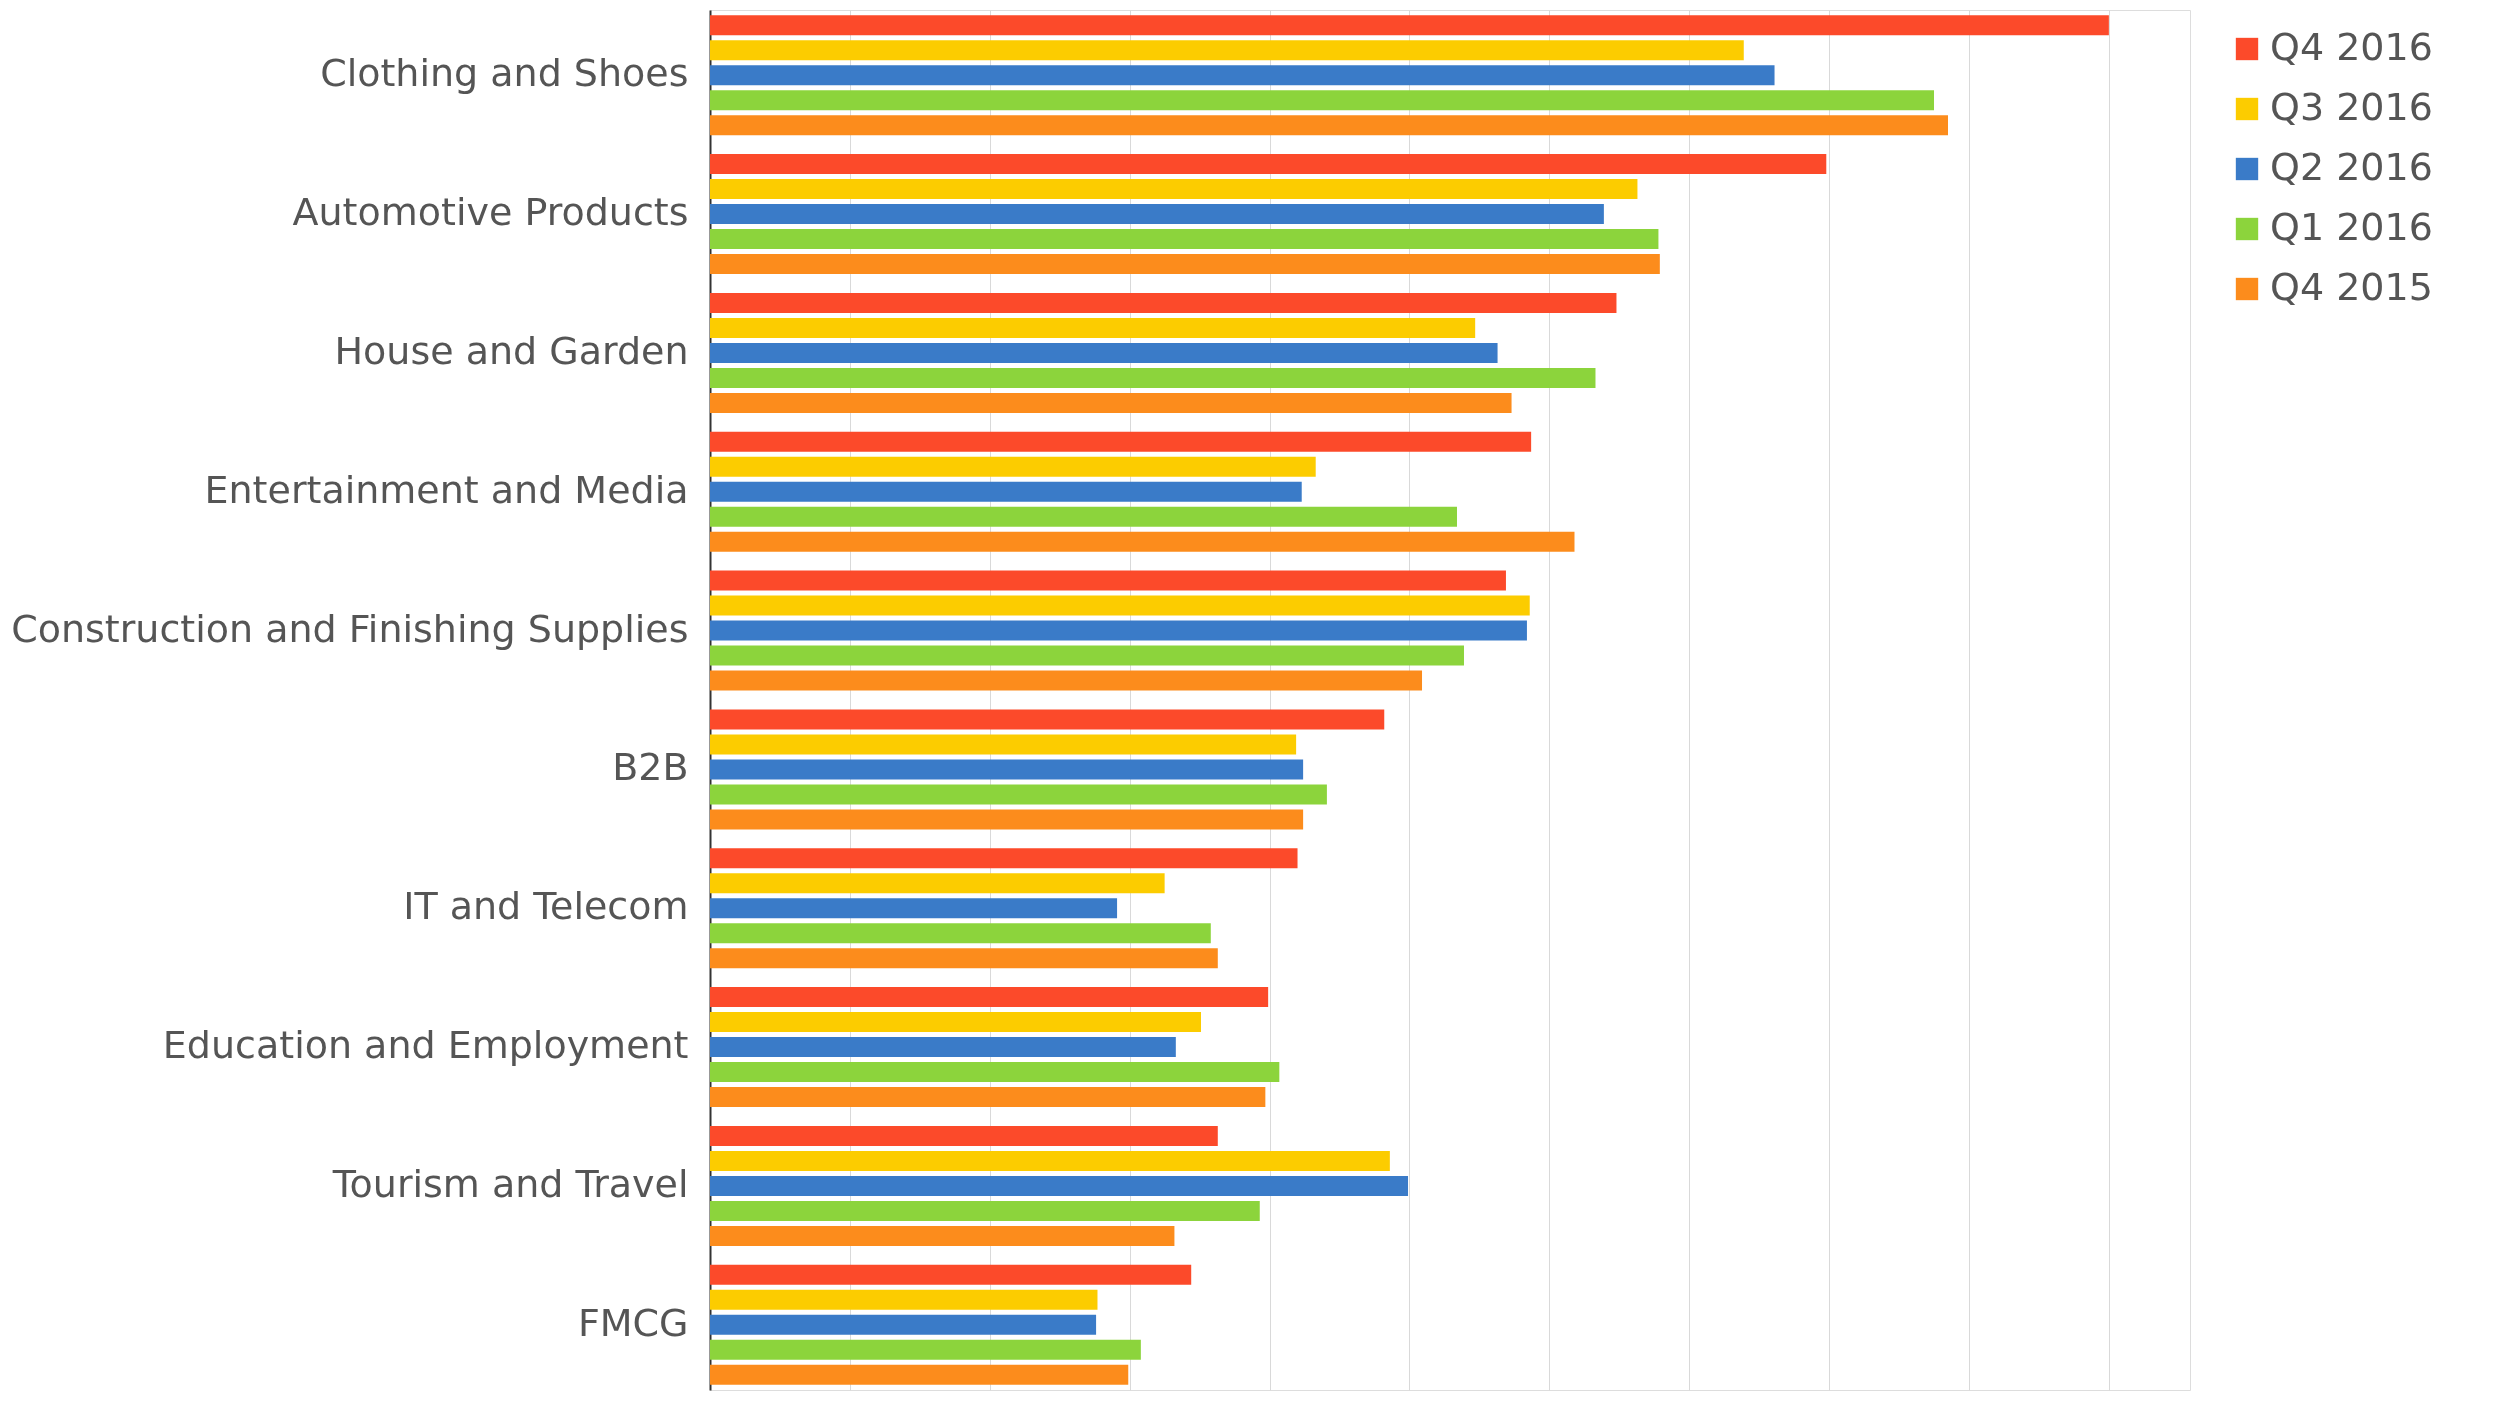  Describe the element at coordinates (490, 212) in the screenshot. I see `y-tick-label: Automotive Products` at that location.